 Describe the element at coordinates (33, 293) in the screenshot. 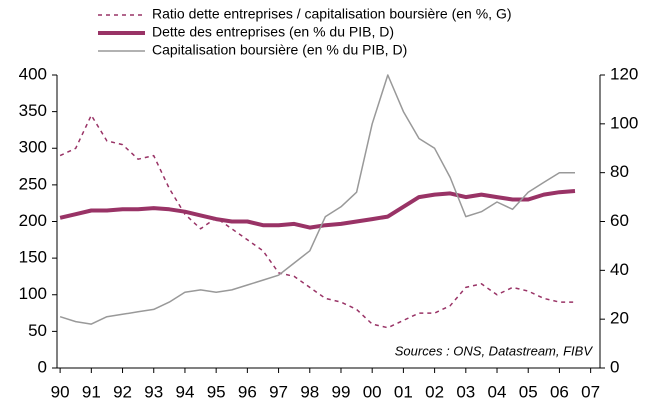

I see `y-tick-label: 100` at that location.